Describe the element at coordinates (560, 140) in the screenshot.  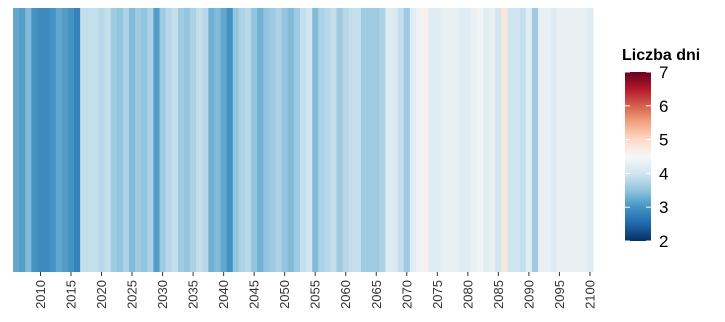
I see `stripe-2095` at that location.